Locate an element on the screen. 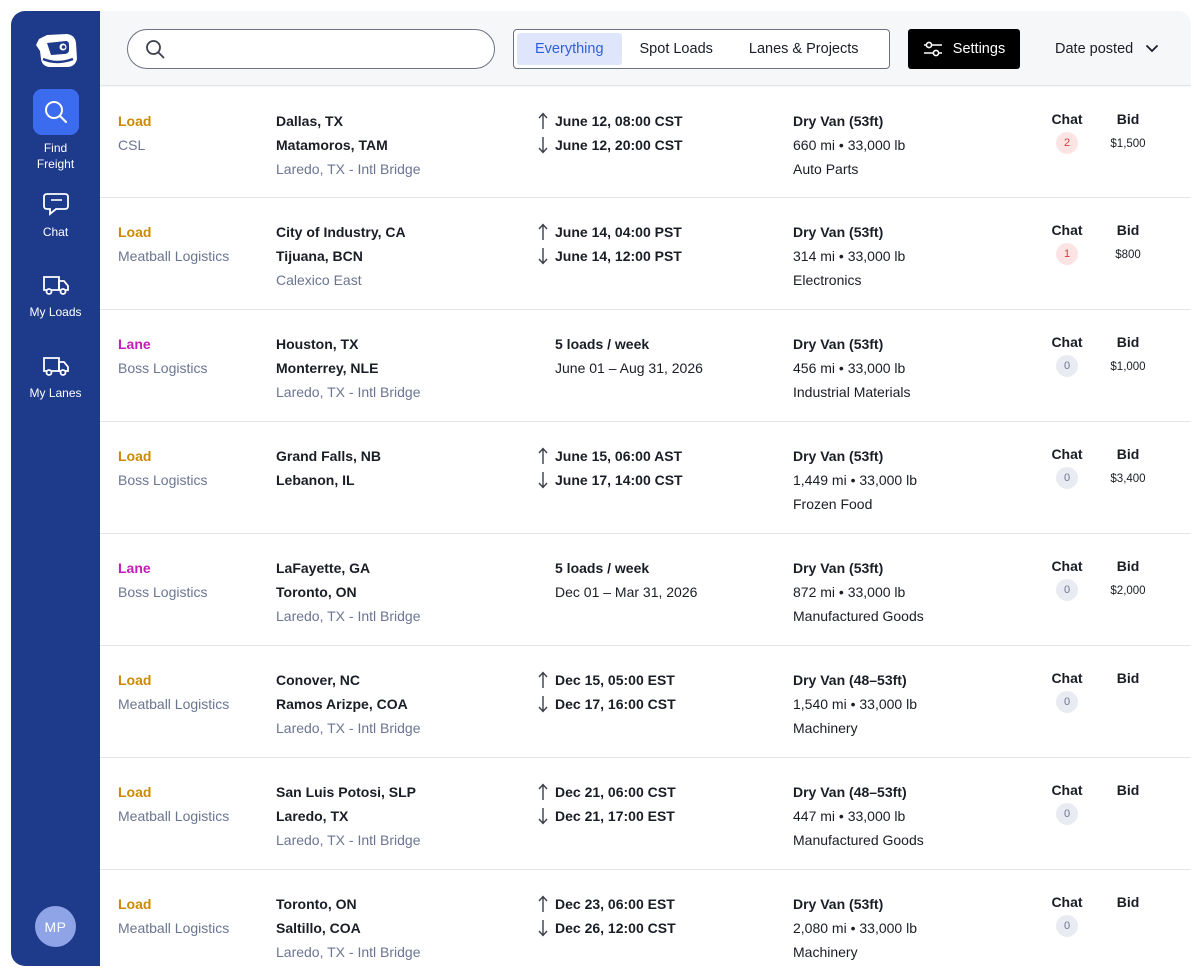 The width and height of the screenshot is (1203, 977). pickup-line: Dec 23, 06:00 EST is located at coordinates (606, 904).